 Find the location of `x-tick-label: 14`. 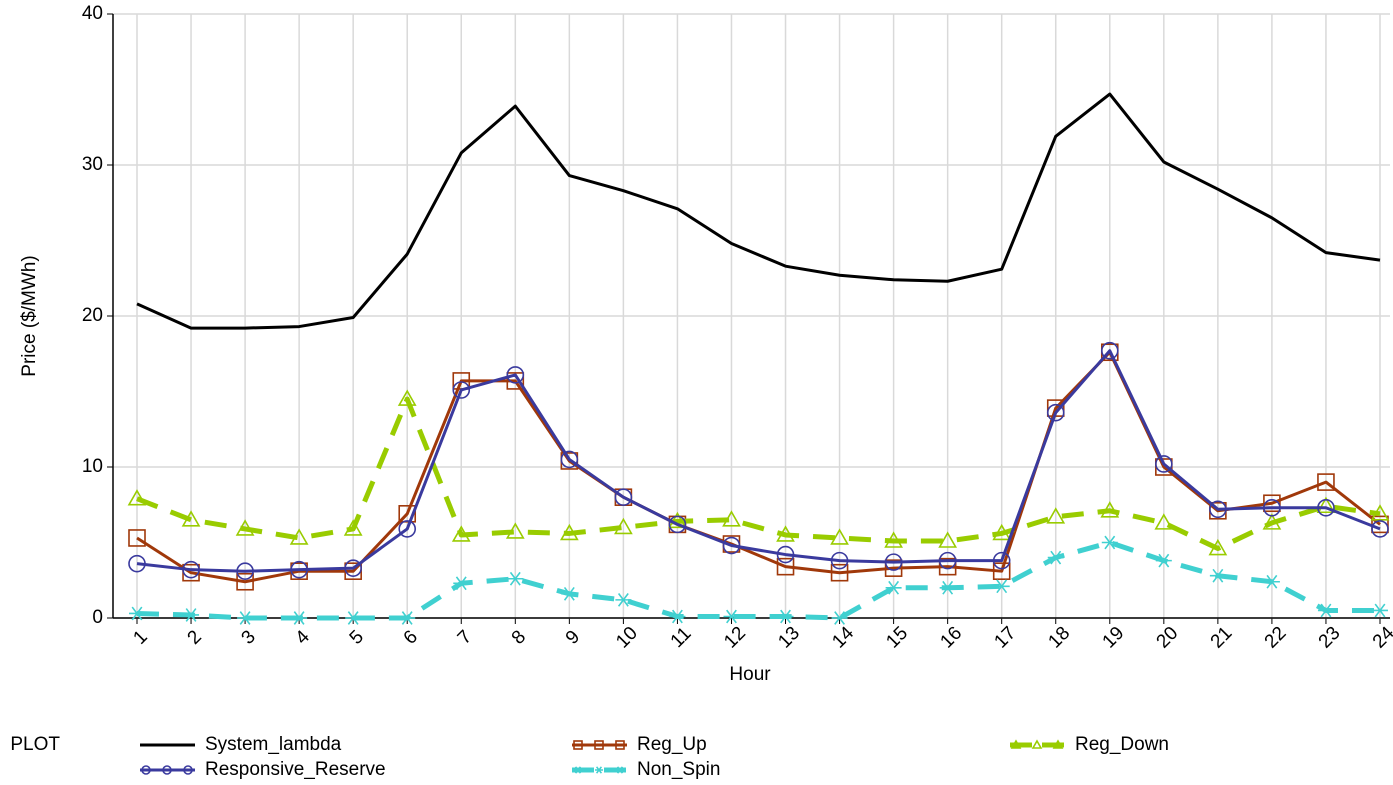

x-tick-label: 14 is located at coordinates (843, 637).